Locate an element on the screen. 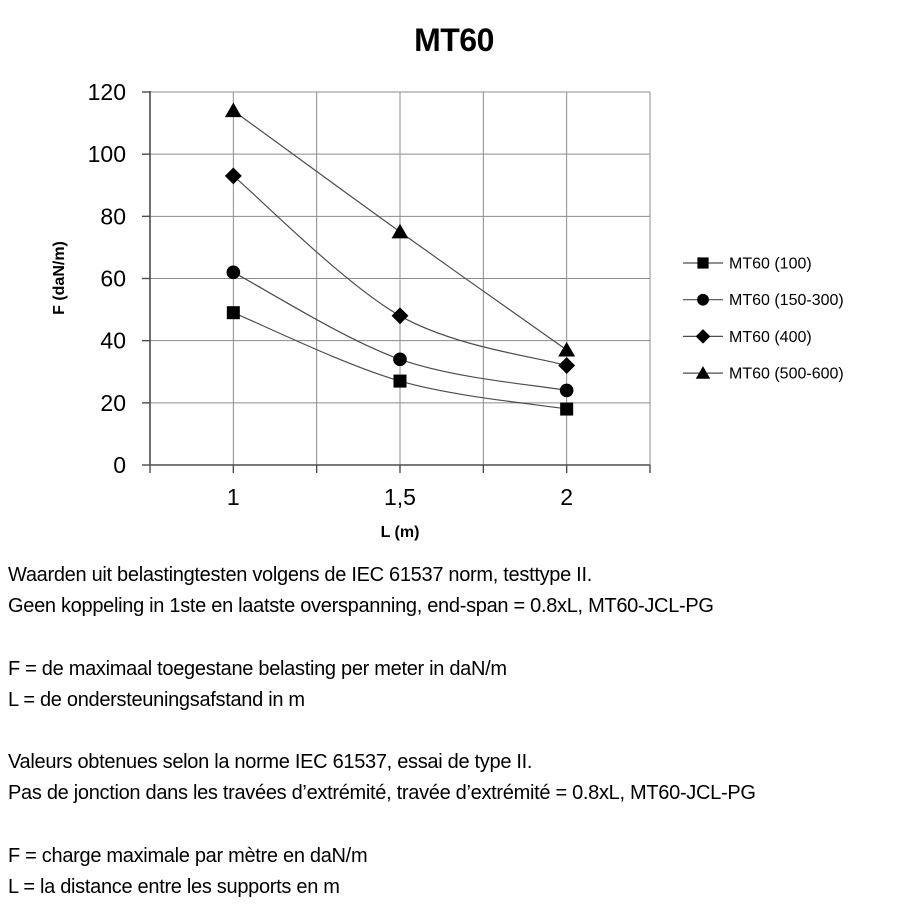 This screenshot has width=908, height=908. y-tick-label: 120 is located at coordinates (107, 92).